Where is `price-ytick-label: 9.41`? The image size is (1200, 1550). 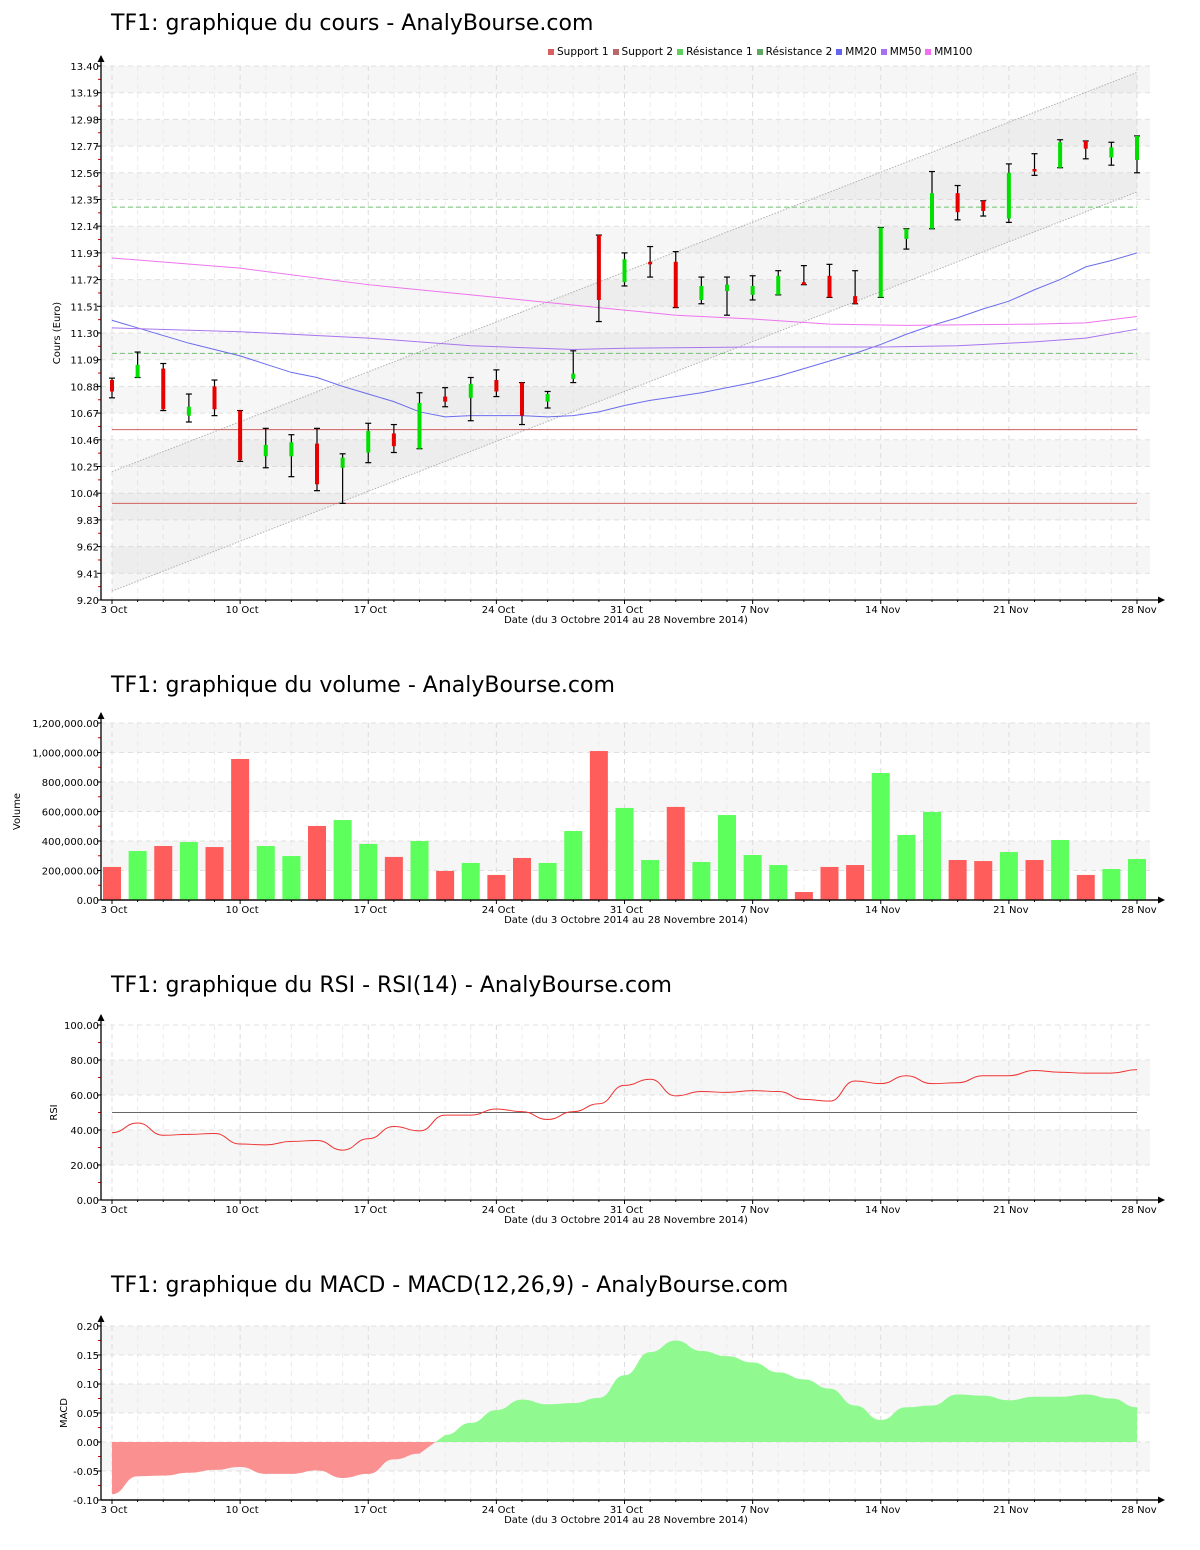
price-ytick-label: 9.41 is located at coordinates (88, 574).